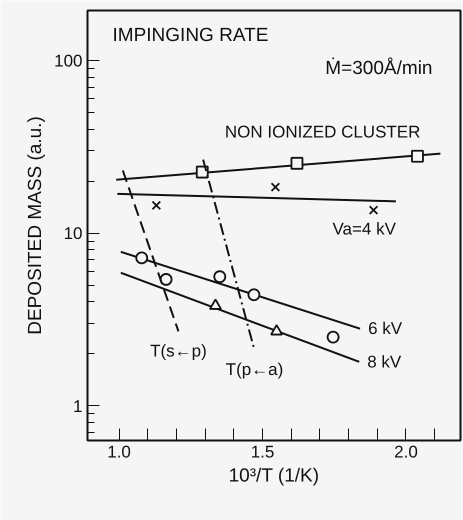 Image resolution: width=463 pixels, height=520 pixels. What do you see at coordinates (68, 61) in the screenshot?
I see `y-tick-label: 100` at bounding box center [68, 61].